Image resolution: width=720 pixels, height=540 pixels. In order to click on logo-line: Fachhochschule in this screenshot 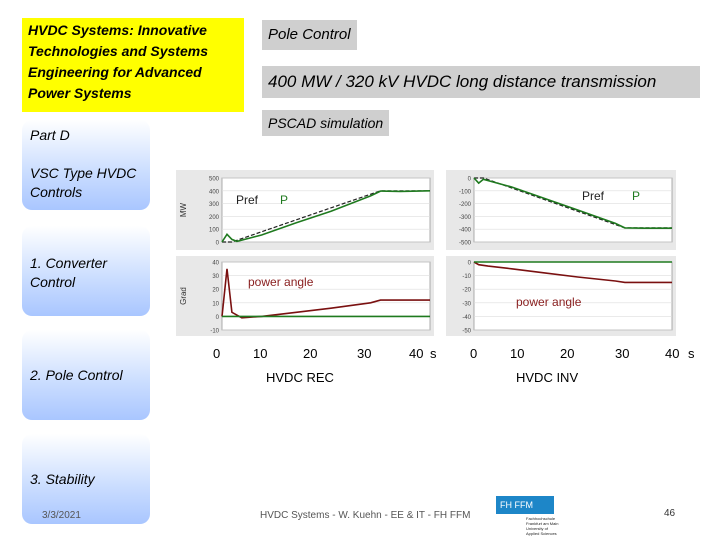, I will do `click(541, 518)`.